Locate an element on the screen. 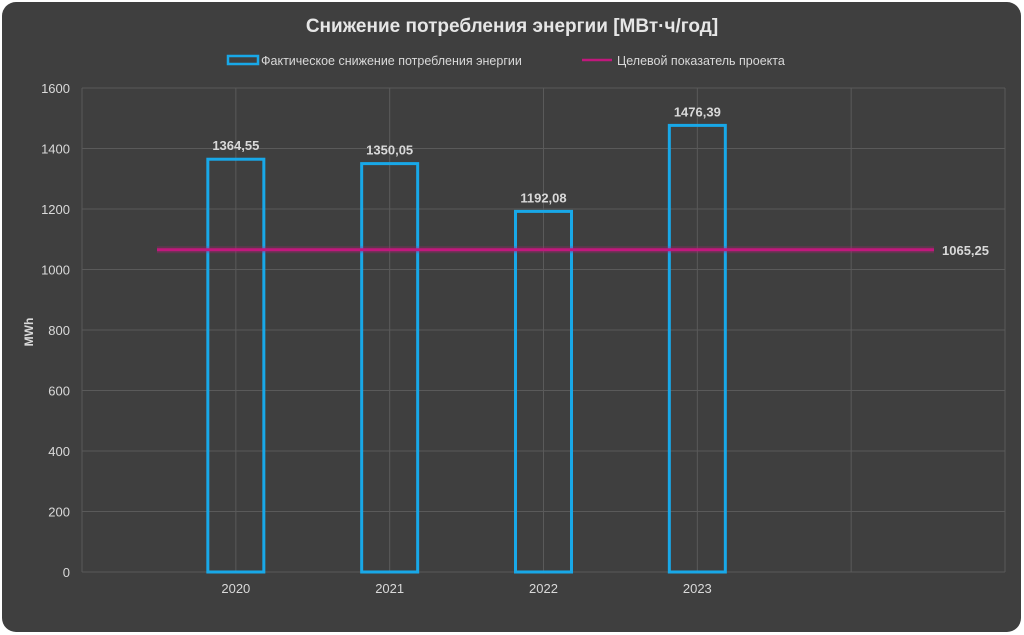  y-tick-label: 1200 is located at coordinates (55, 209).